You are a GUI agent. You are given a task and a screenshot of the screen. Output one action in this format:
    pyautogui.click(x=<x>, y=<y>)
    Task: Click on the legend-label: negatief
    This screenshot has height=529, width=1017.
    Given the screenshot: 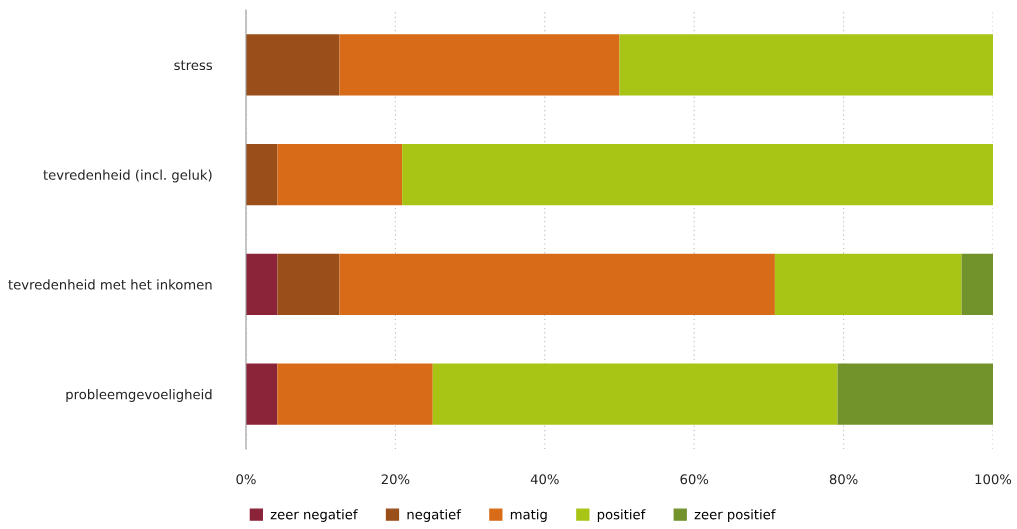 What is the action you would take?
    pyautogui.click(x=434, y=515)
    